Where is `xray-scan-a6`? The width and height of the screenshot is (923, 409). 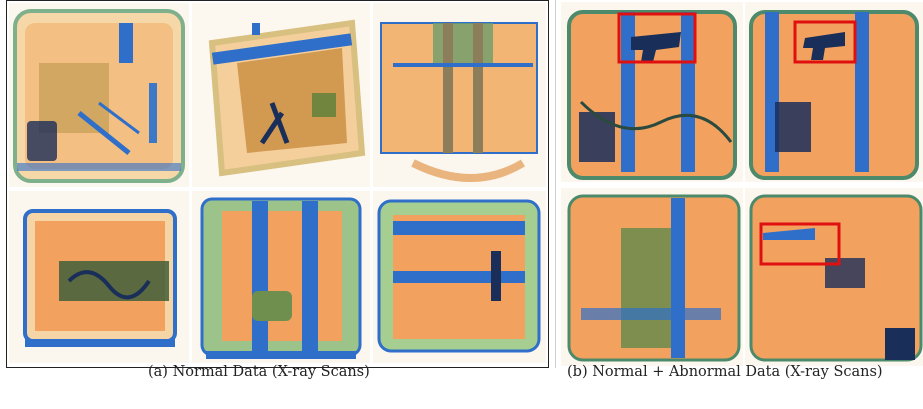
xray-scan-a6 is located at coordinates (459, 277).